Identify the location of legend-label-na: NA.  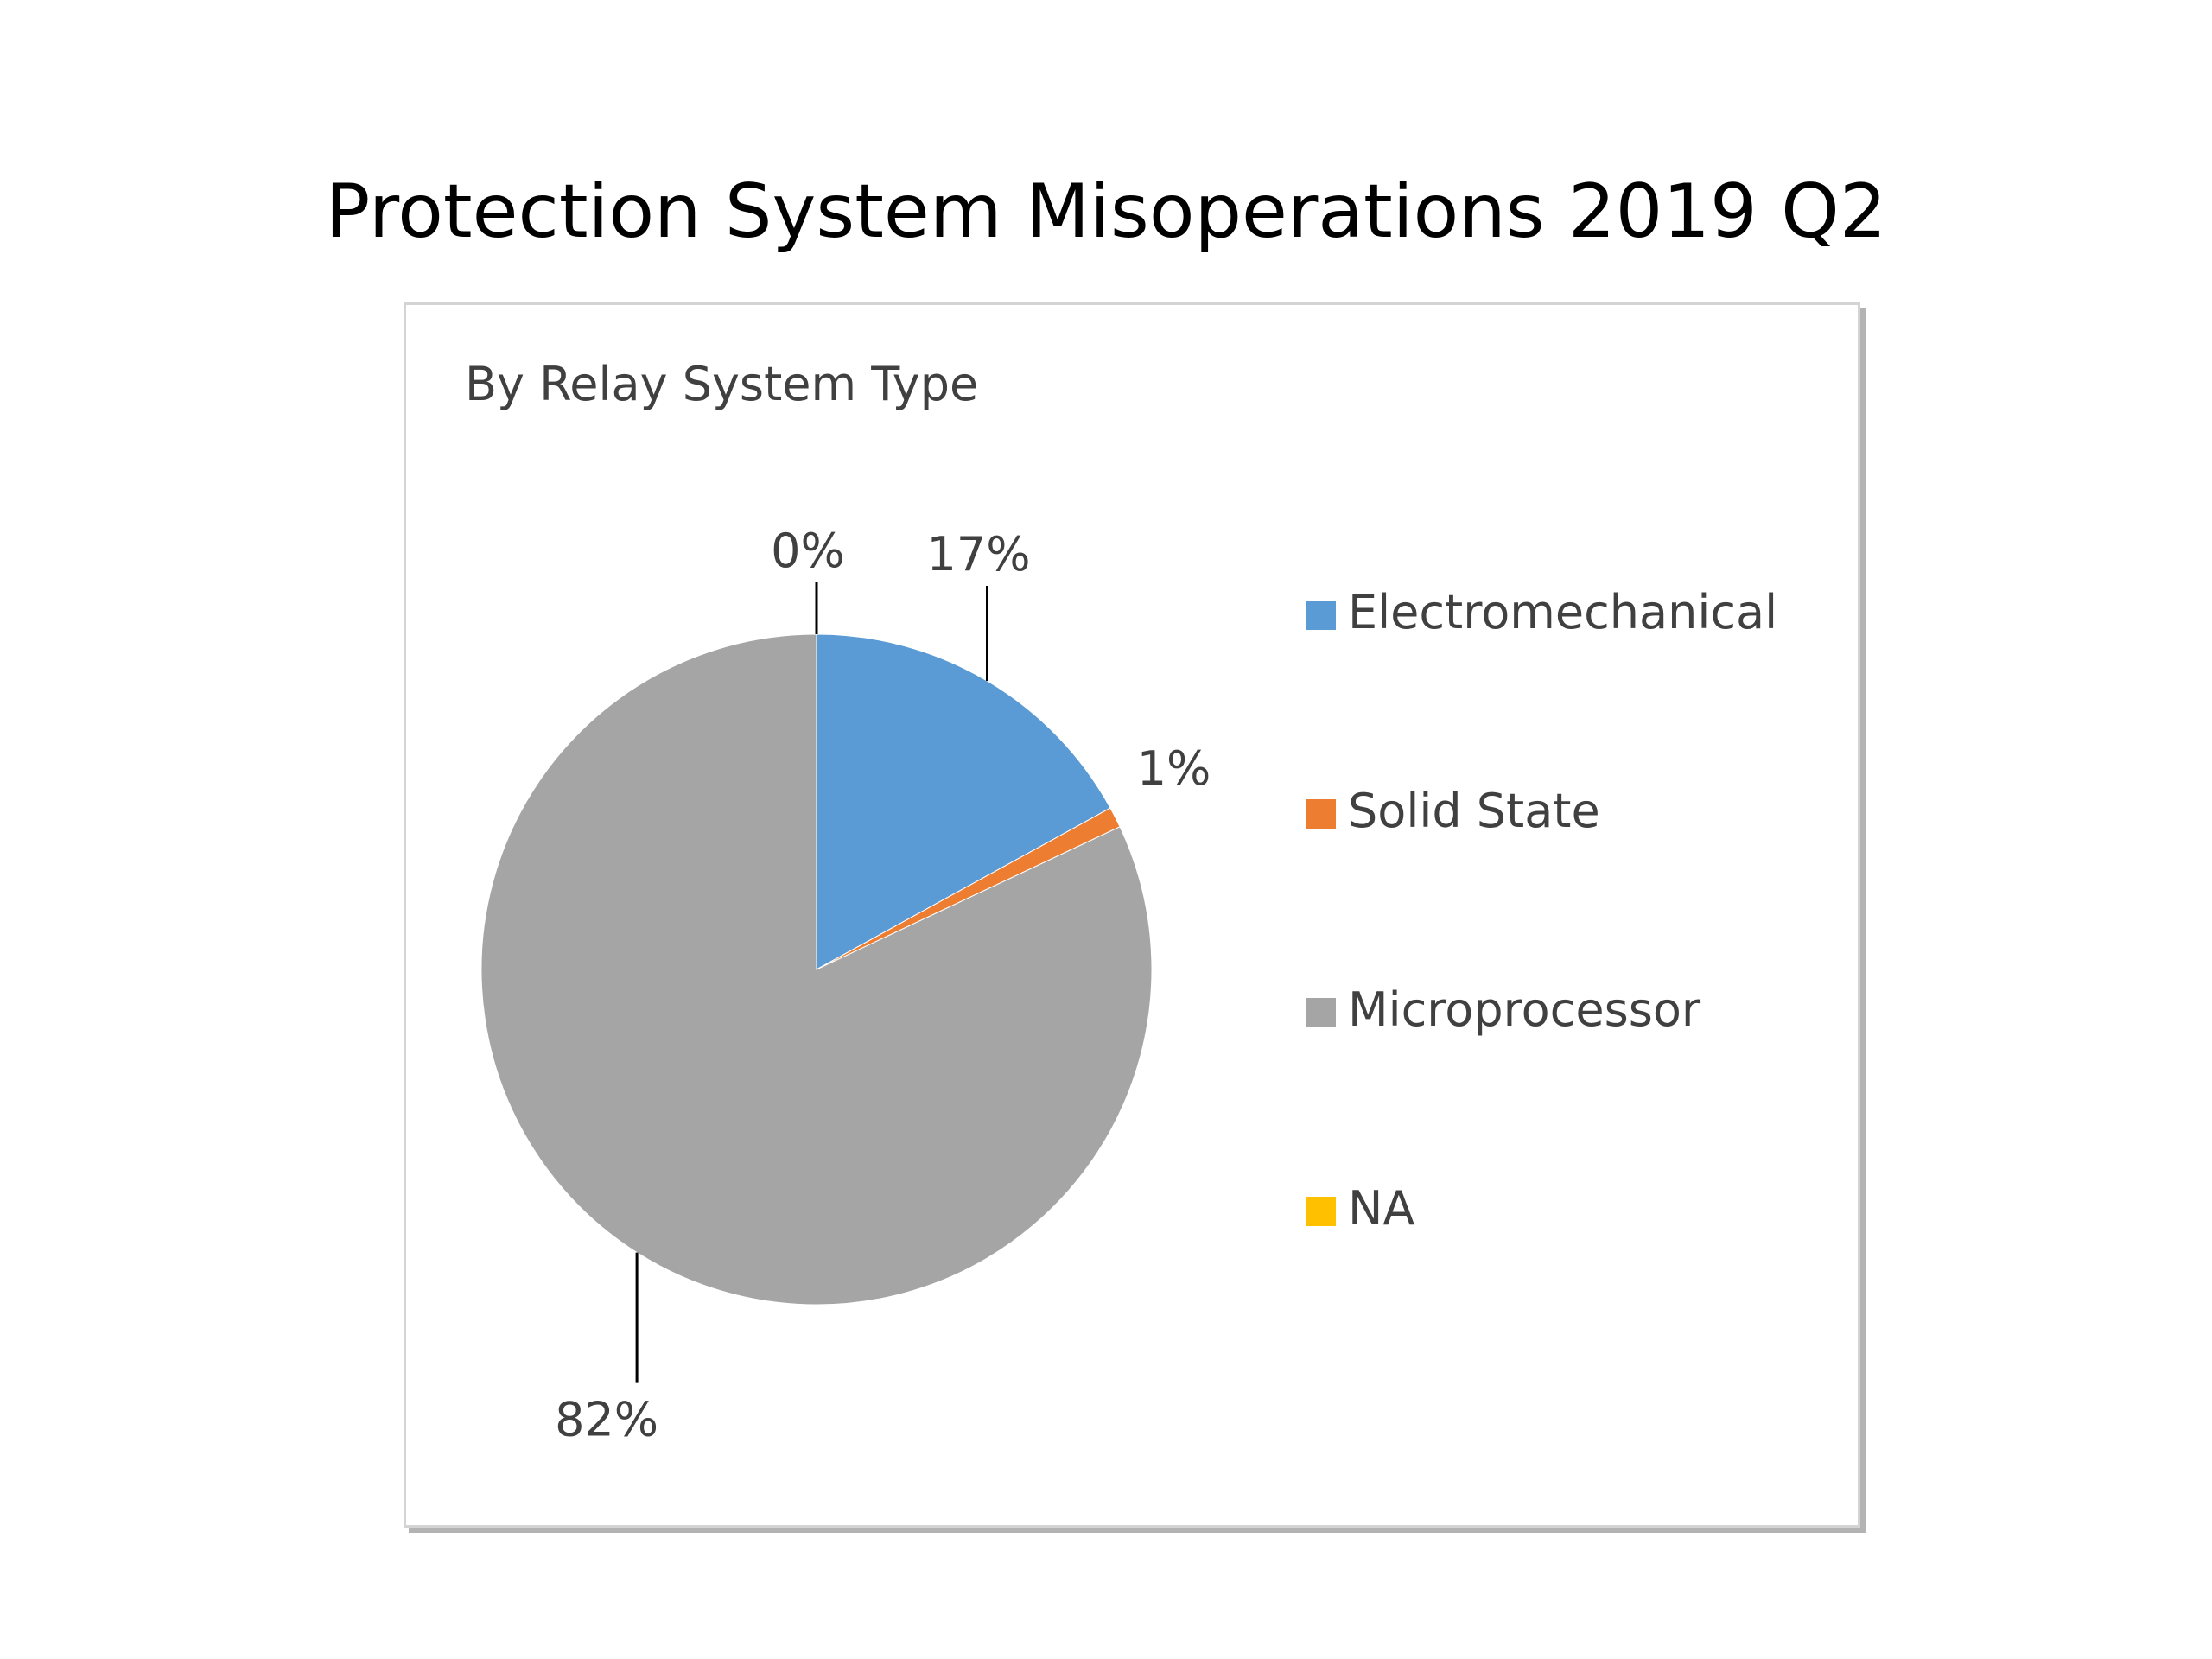
(1381, 1208).